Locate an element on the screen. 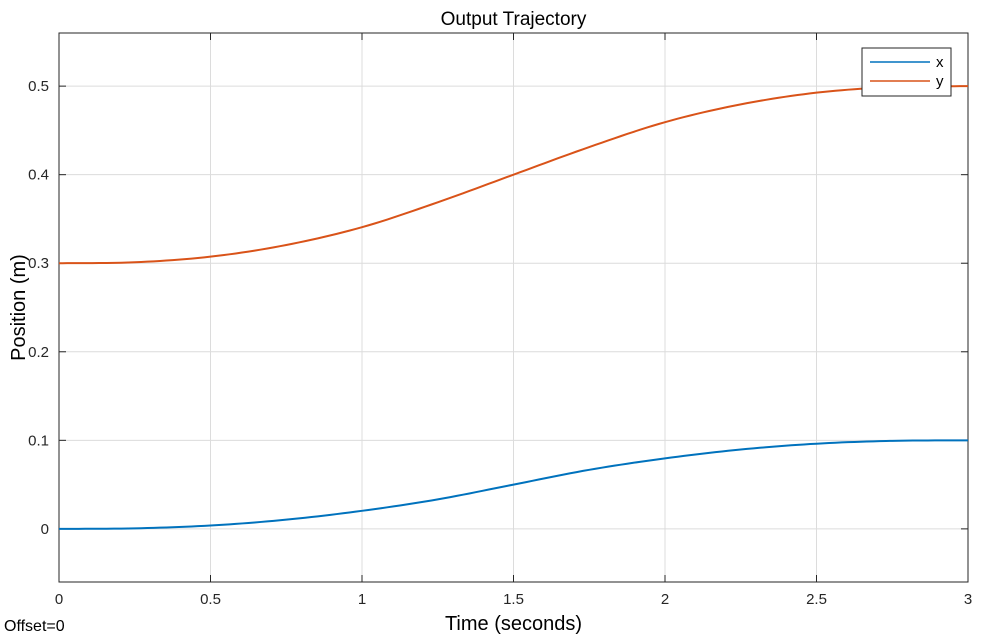  y-tick-label: 0 is located at coordinates (45, 529).